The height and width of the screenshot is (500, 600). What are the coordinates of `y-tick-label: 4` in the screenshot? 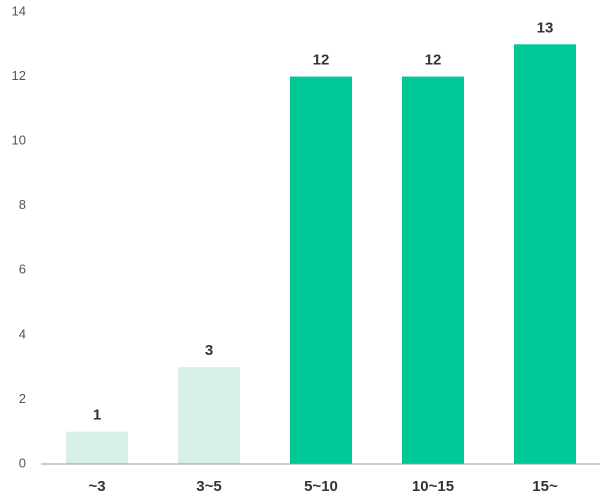 It's located at (22, 333).